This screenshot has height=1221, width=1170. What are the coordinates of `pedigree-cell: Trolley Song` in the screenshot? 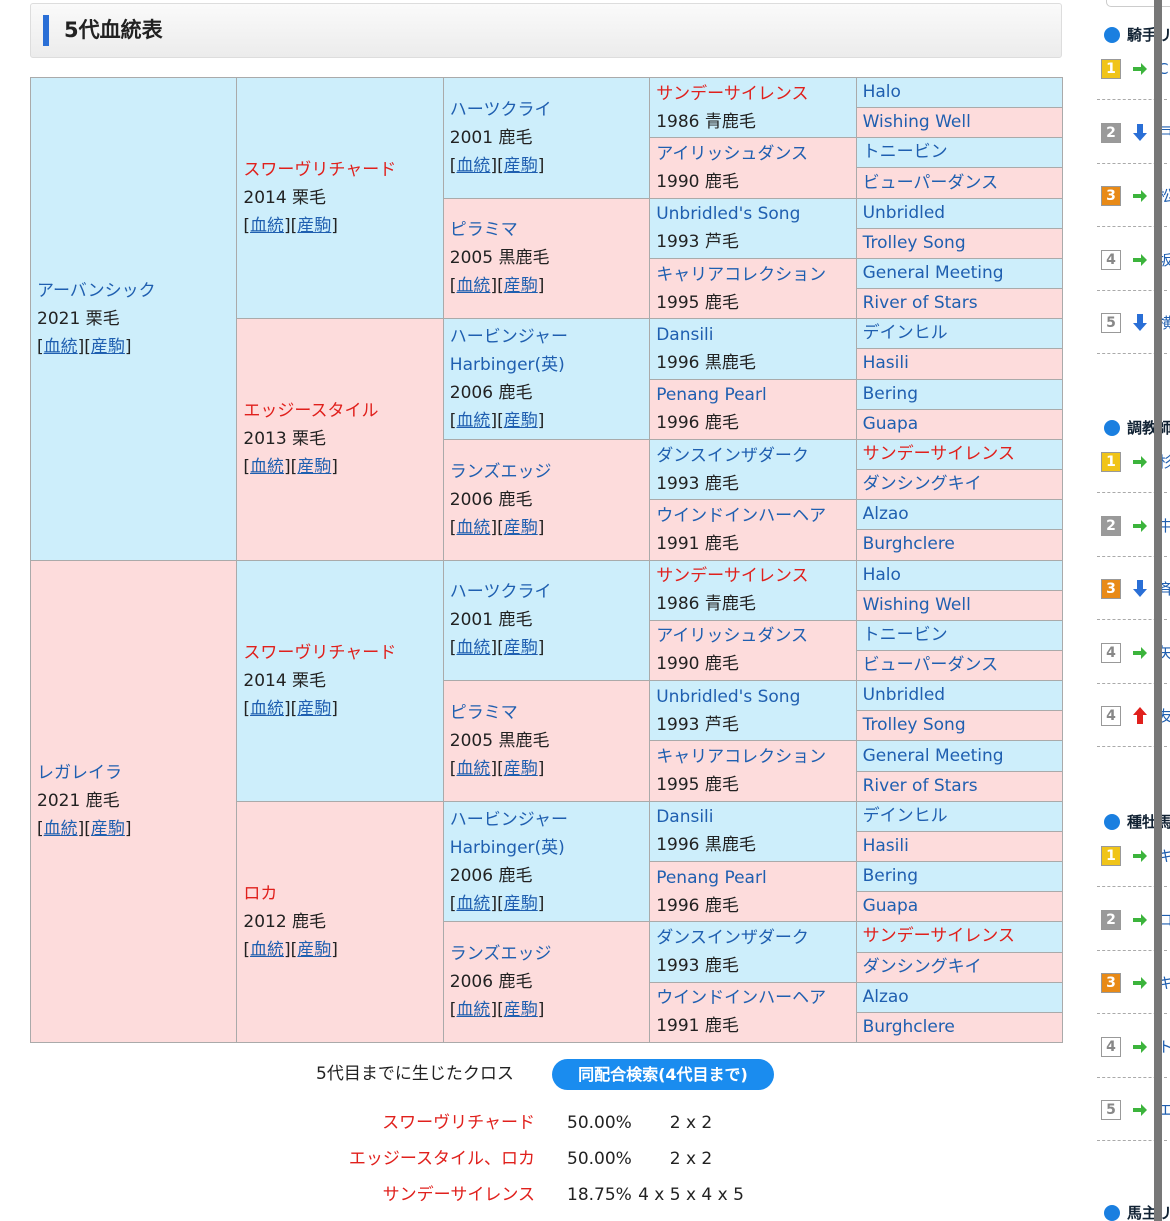 It's located at (959, 726).